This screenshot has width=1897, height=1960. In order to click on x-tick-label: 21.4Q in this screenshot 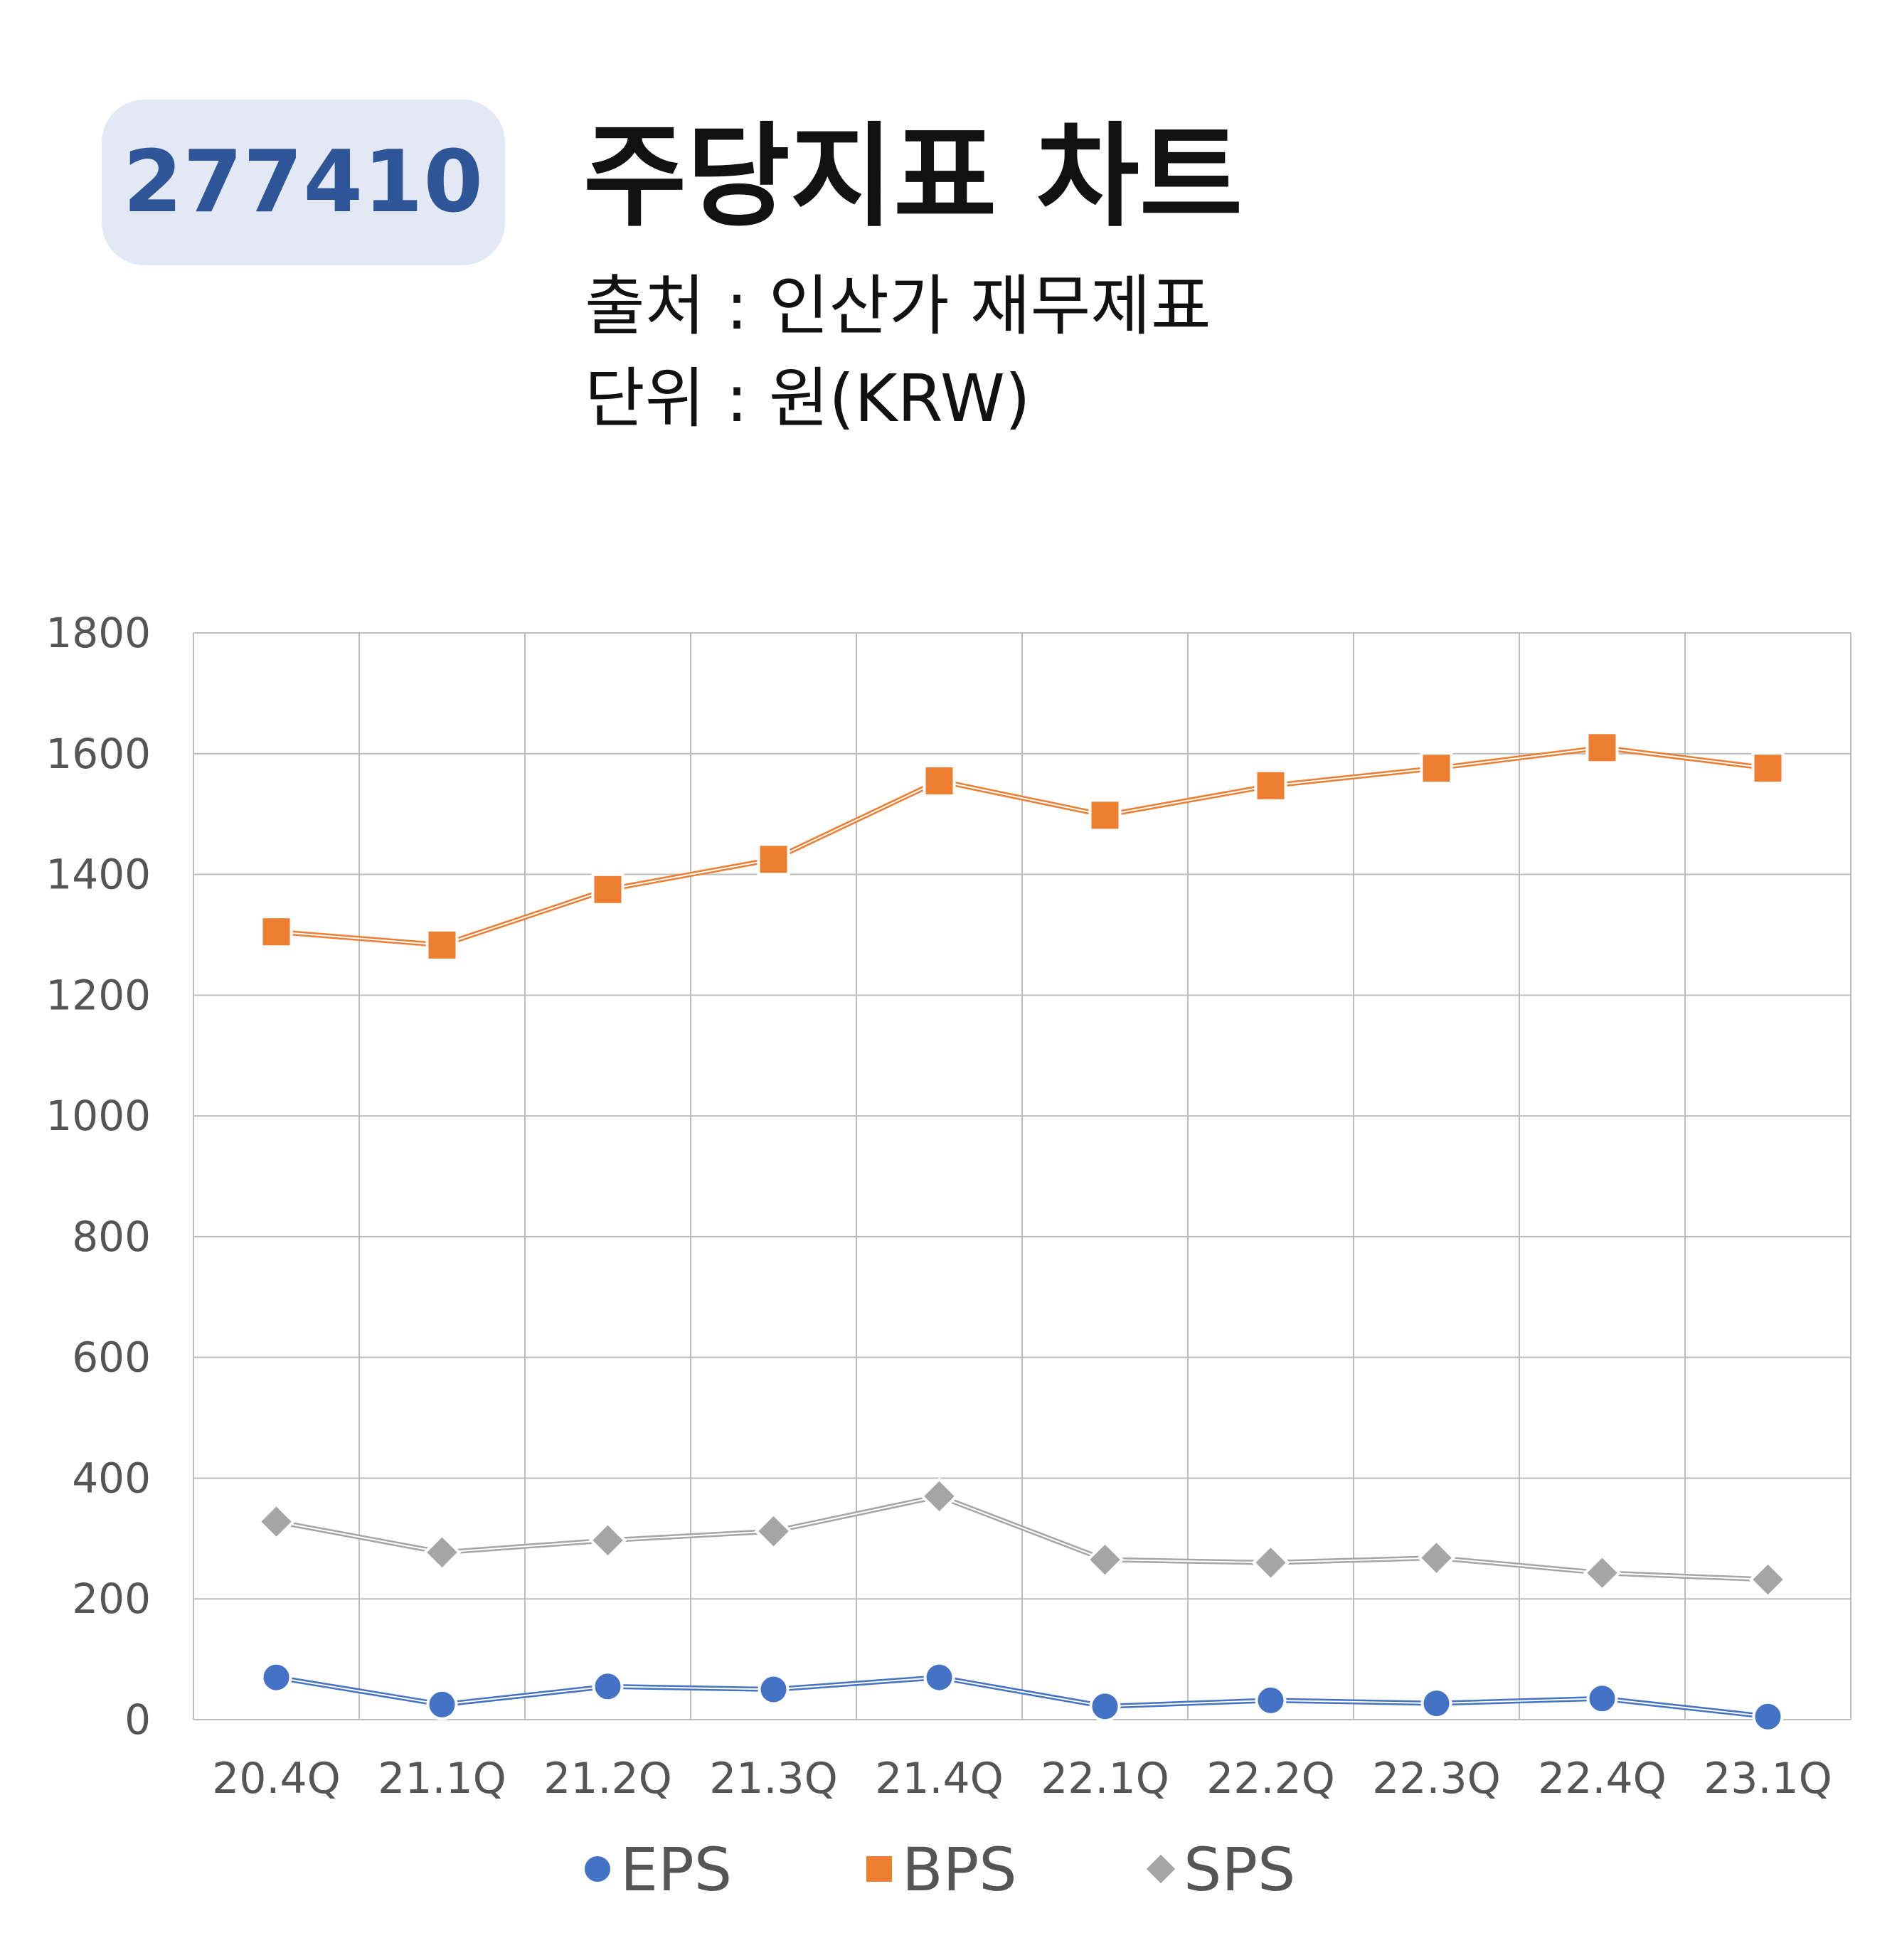, I will do `click(939, 1779)`.